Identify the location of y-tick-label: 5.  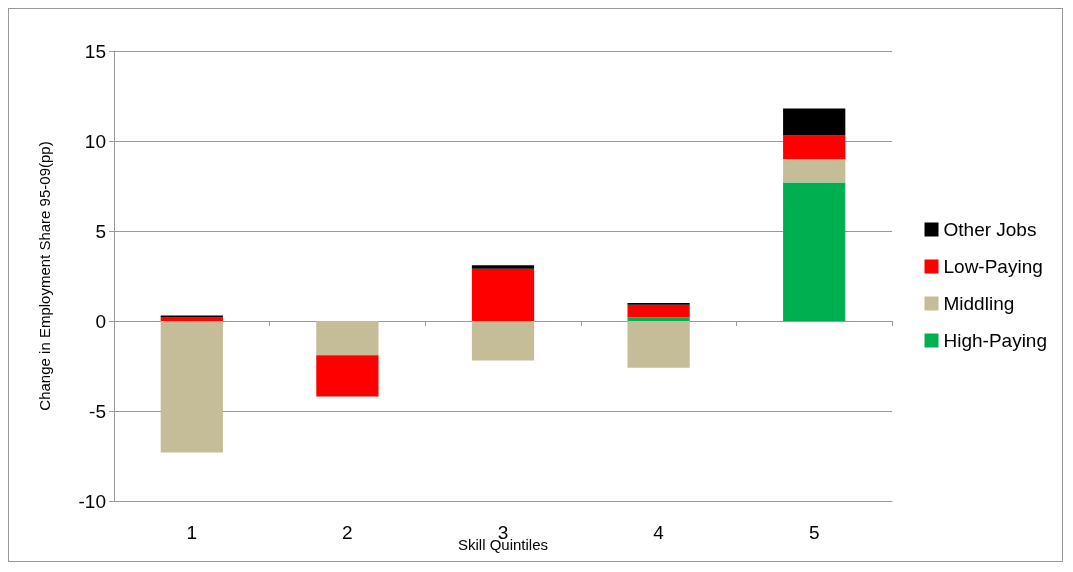
(100, 231).